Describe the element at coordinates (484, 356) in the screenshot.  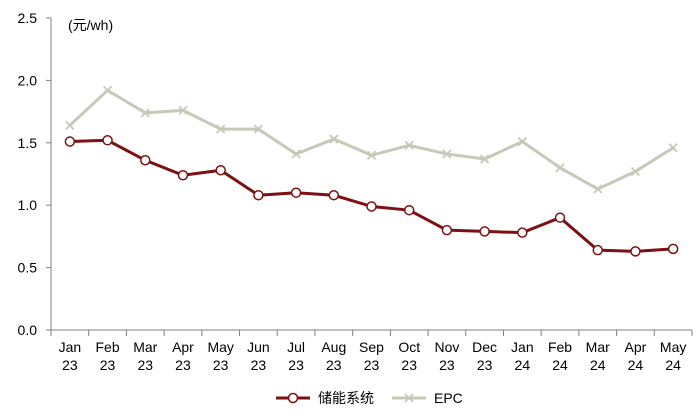
I see `x-tick-label: Dec 23` at that location.